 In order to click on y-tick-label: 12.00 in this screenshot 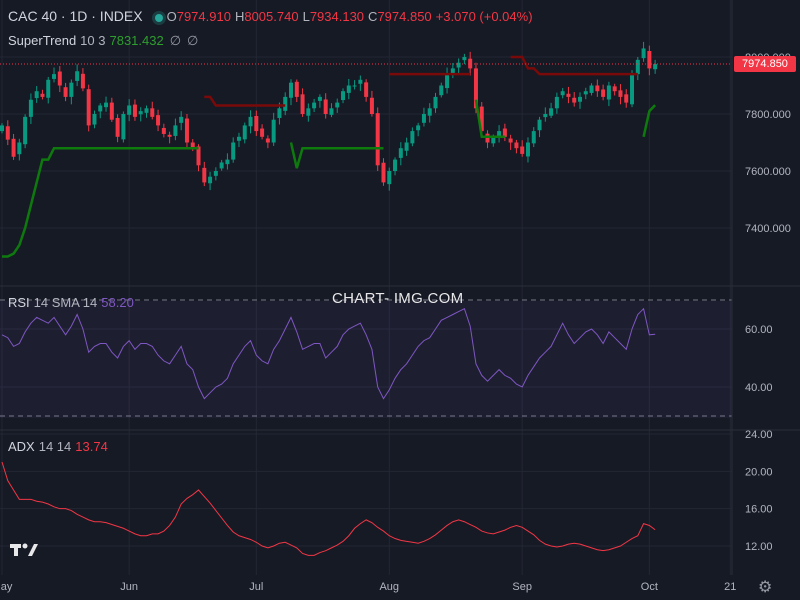, I will do `click(759, 547)`.